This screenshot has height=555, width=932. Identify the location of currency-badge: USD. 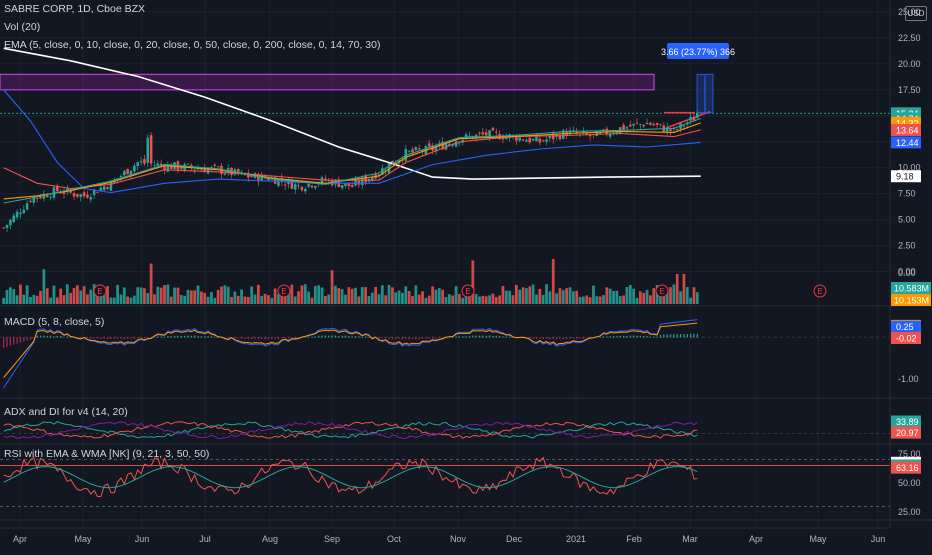
(916, 13).